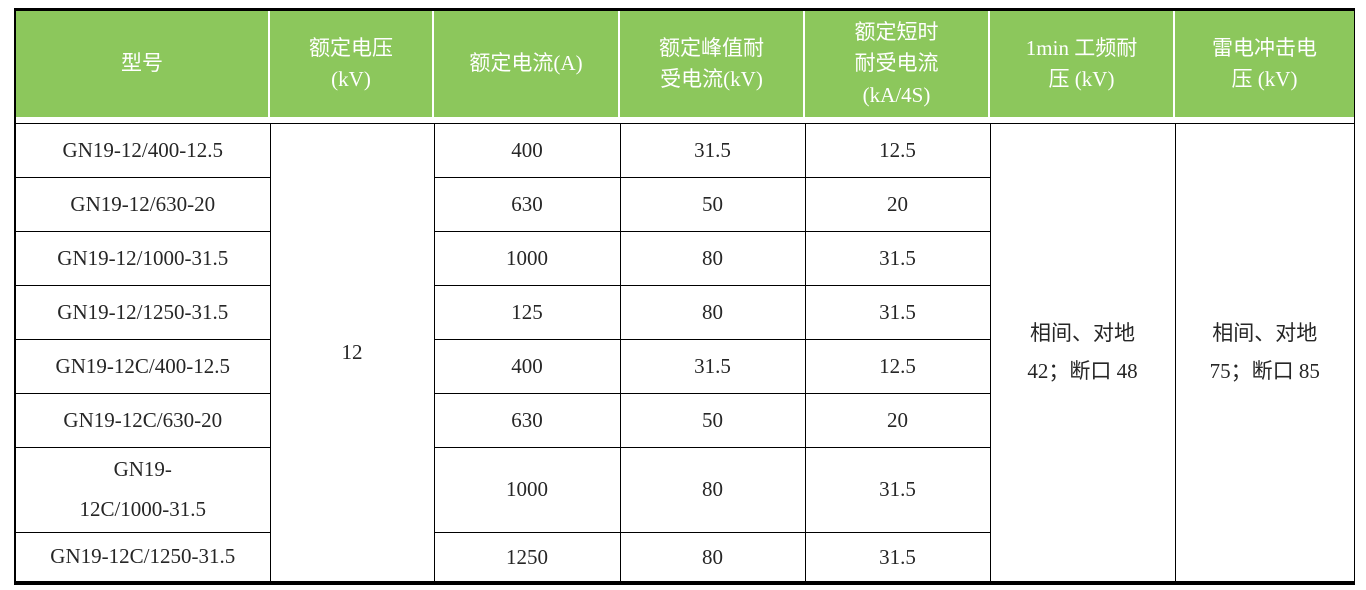 The image size is (1366, 590). I want to click on power-freq-voltage-cell: 相间、对地 42；断口 48, so click(1082, 352).